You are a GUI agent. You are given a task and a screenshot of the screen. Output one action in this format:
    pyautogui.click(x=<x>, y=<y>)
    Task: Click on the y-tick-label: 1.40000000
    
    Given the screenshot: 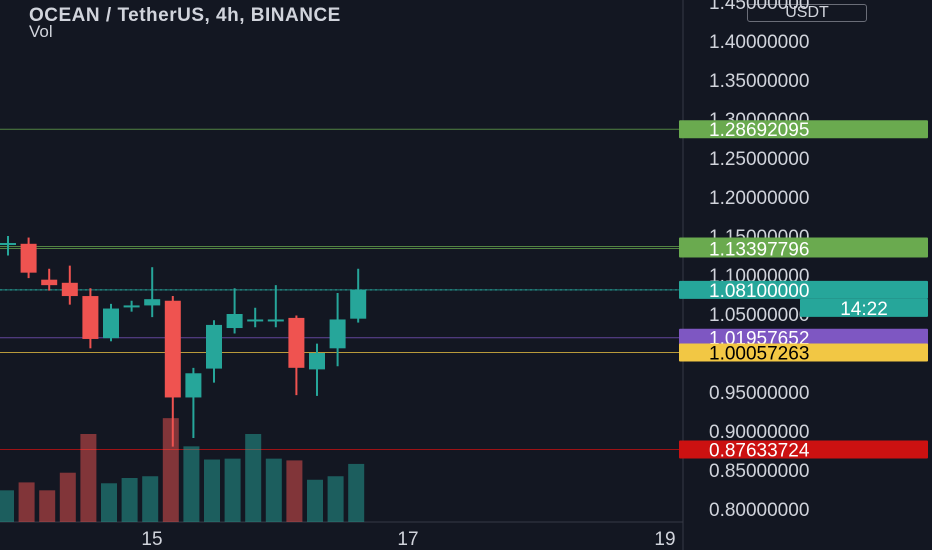 What is the action you would take?
    pyautogui.click(x=759, y=42)
    